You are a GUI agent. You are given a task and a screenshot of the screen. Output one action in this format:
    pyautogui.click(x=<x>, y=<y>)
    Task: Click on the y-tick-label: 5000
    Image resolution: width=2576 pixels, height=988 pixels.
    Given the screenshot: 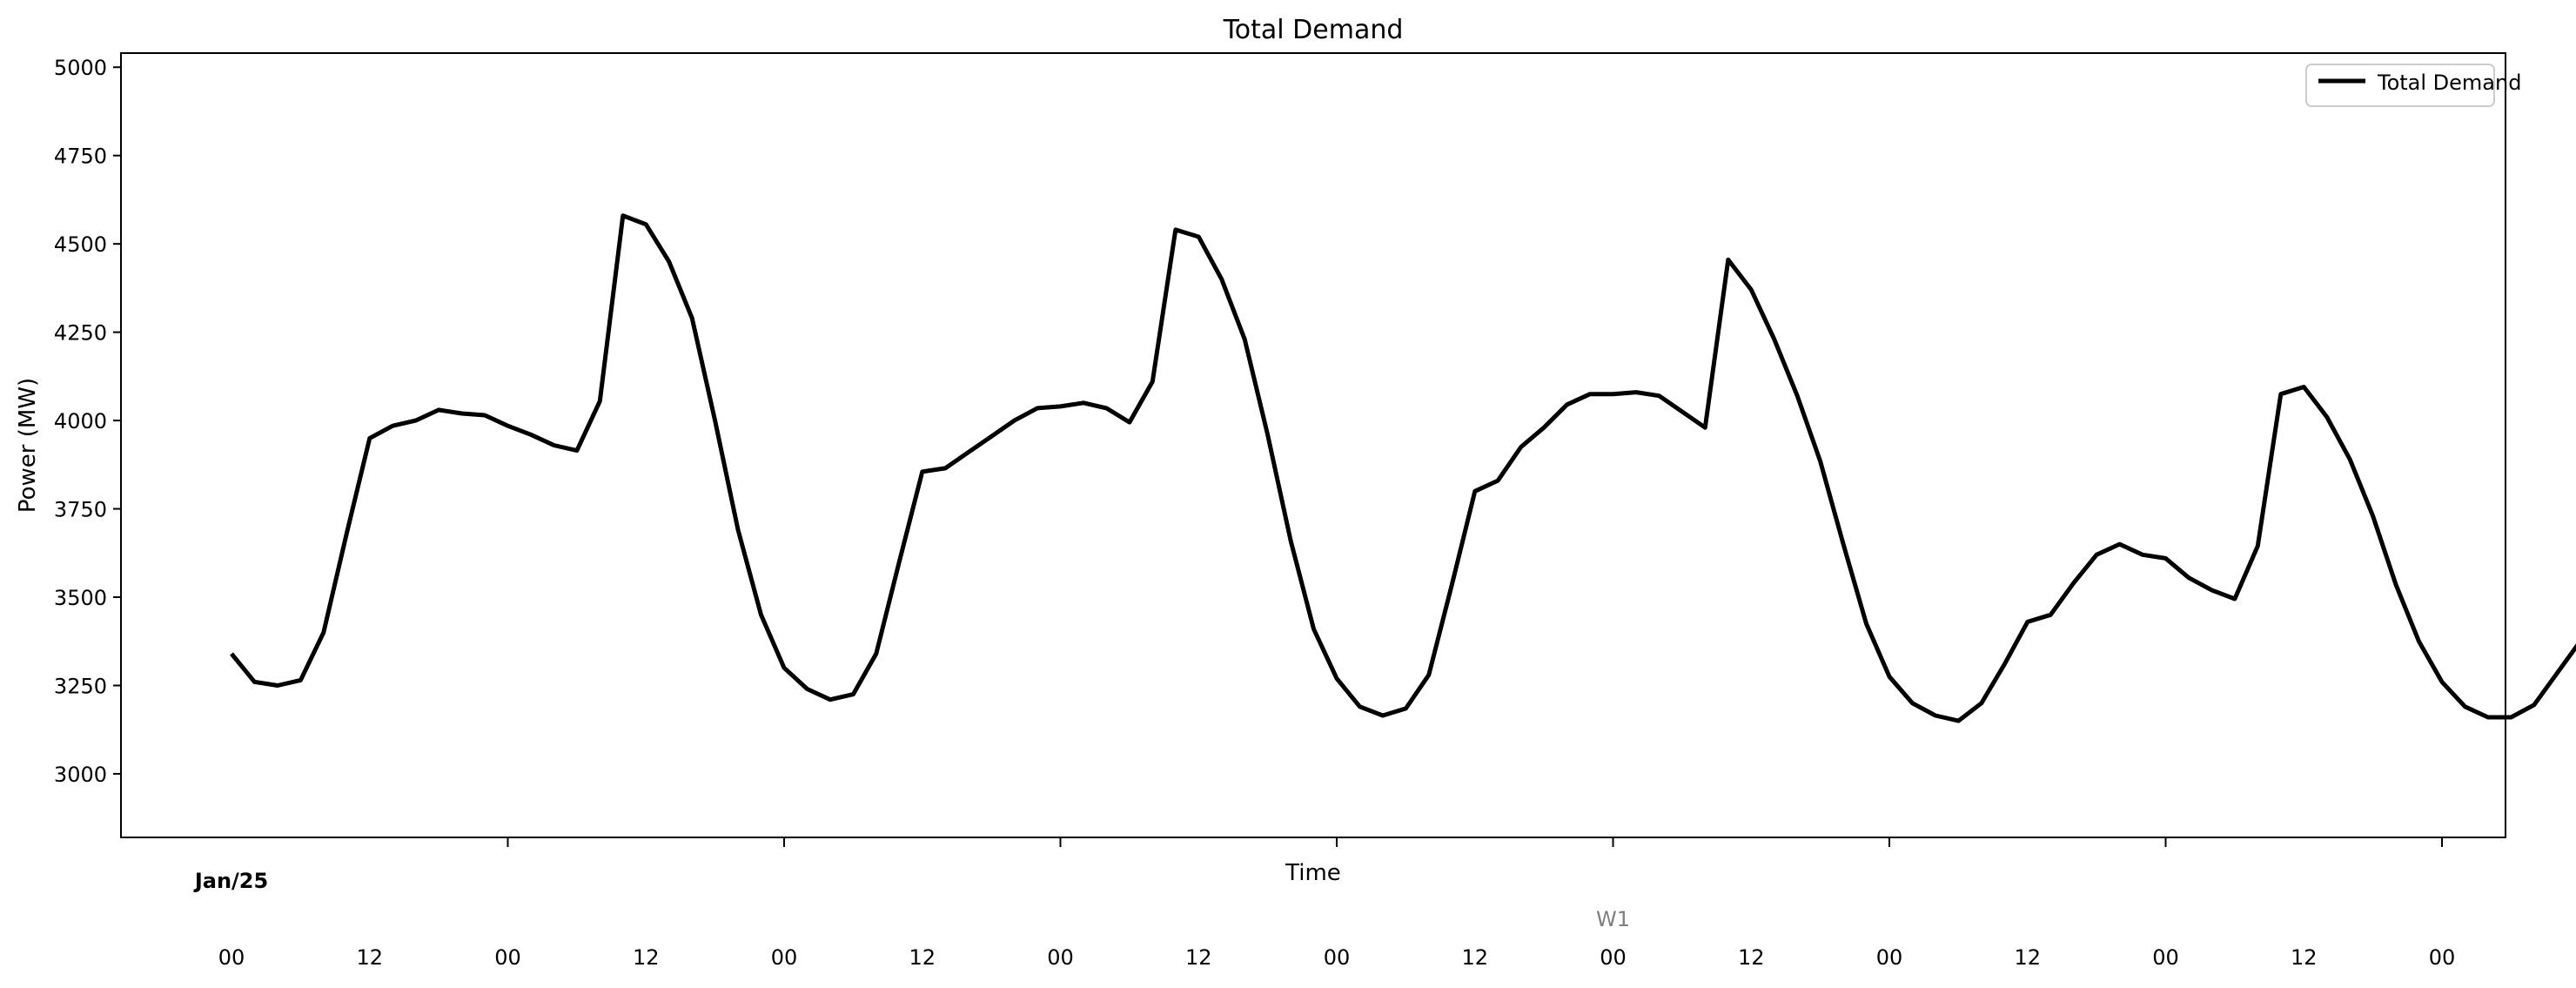 What is the action you would take?
    pyautogui.click(x=80, y=68)
    